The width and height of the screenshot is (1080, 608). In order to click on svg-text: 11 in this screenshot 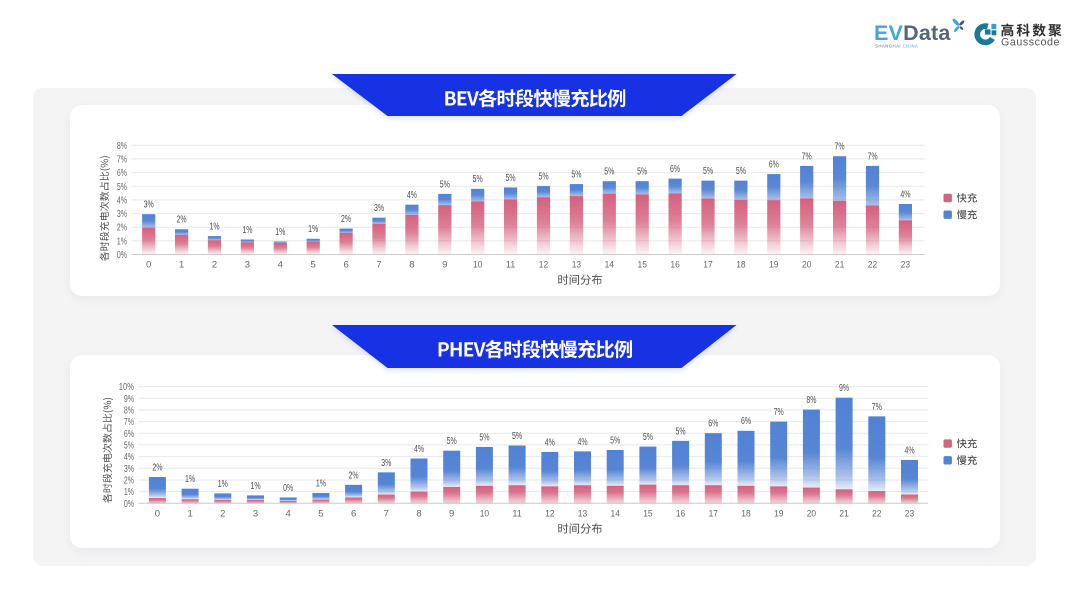, I will do `click(510, 265)`.